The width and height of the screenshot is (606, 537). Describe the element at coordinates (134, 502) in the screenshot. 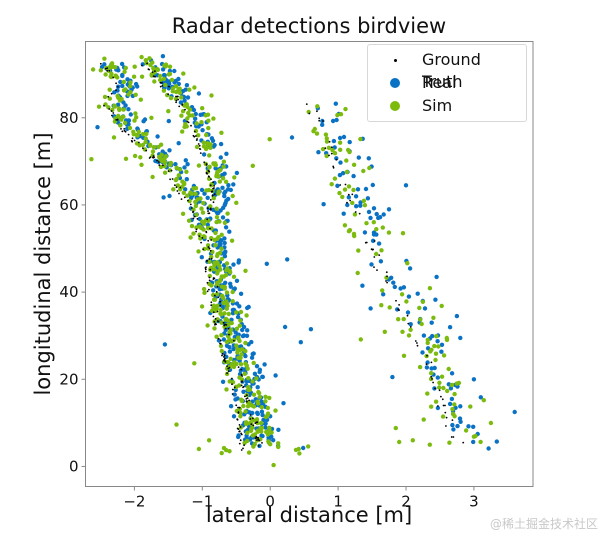

I see `x-tick-label: −2` at that location.